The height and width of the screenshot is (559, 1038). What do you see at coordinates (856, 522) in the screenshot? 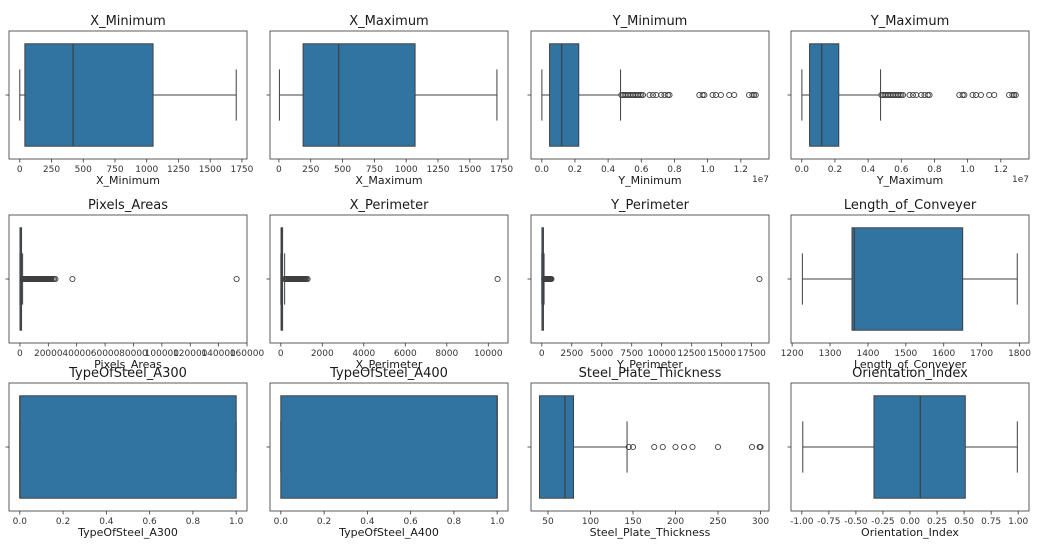
I see `x-tick-label: -0.50` at bounding box center [856, 522].